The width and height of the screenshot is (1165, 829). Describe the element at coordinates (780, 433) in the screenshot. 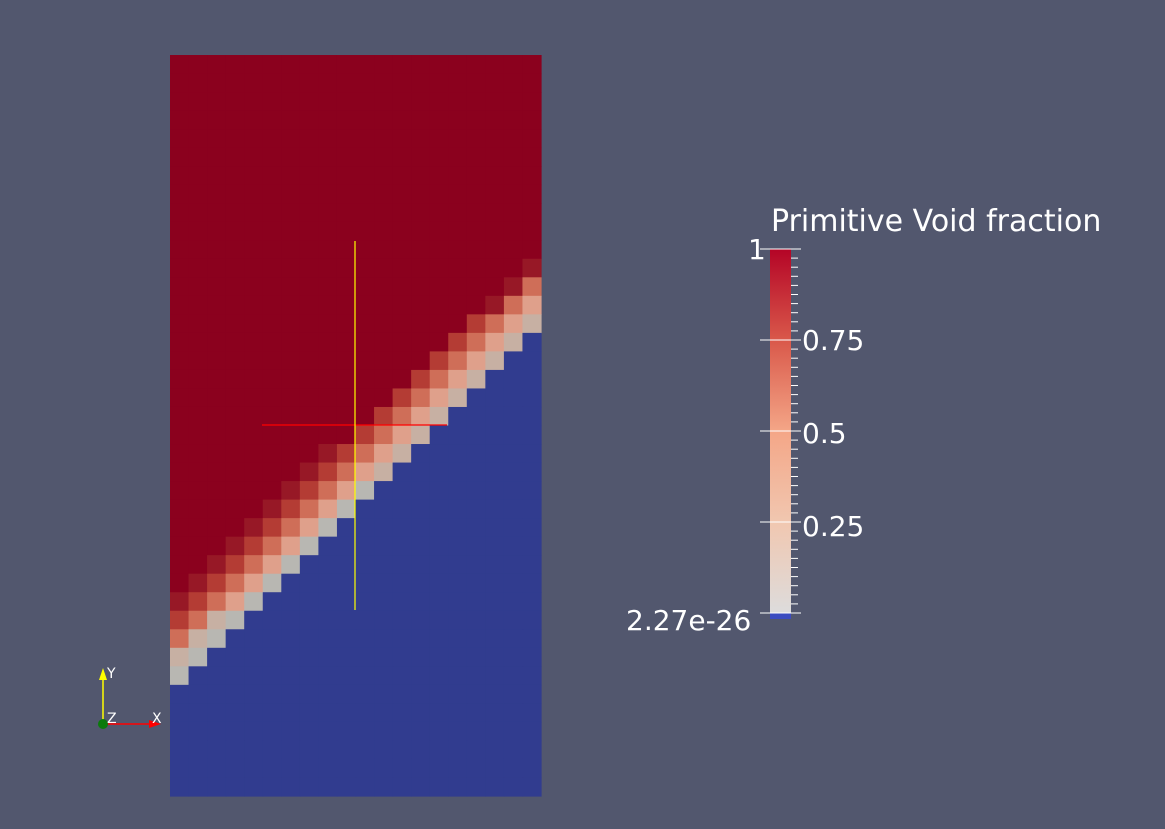

I see `colorbar` at that location.